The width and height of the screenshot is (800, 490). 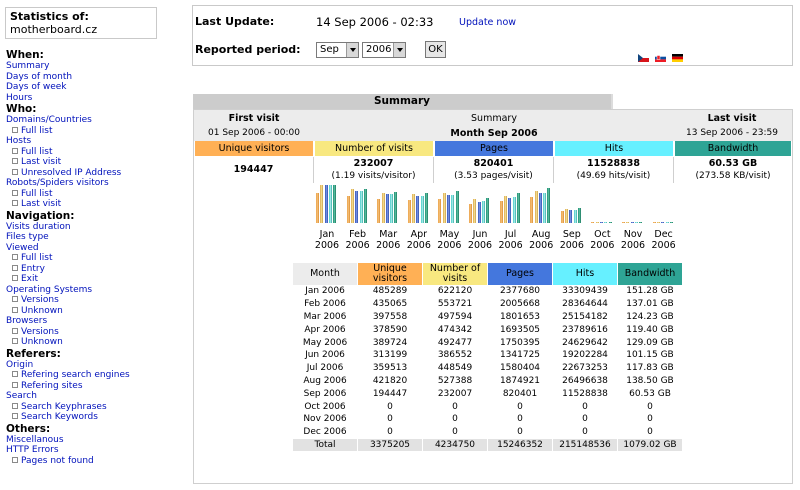 I want to click on table-cell: 124.23 GB, so click(x=650, y=316).